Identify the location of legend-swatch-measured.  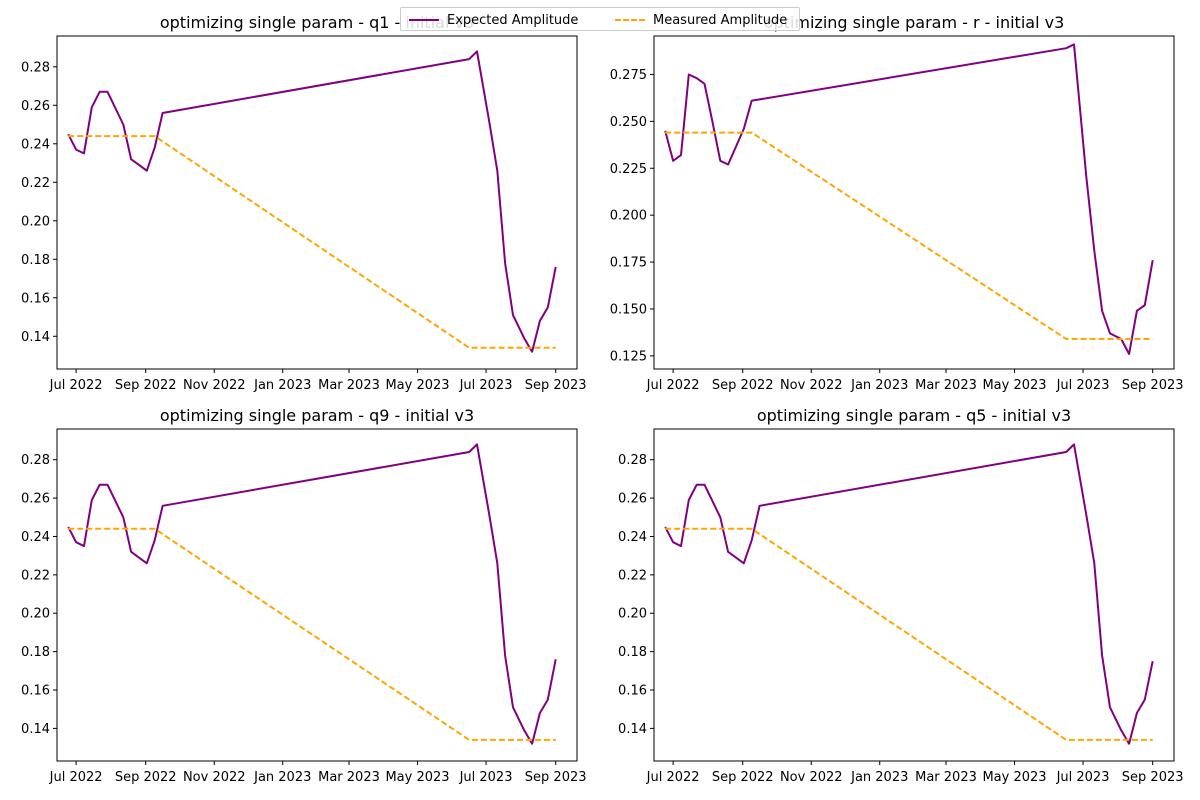
(630, 20).